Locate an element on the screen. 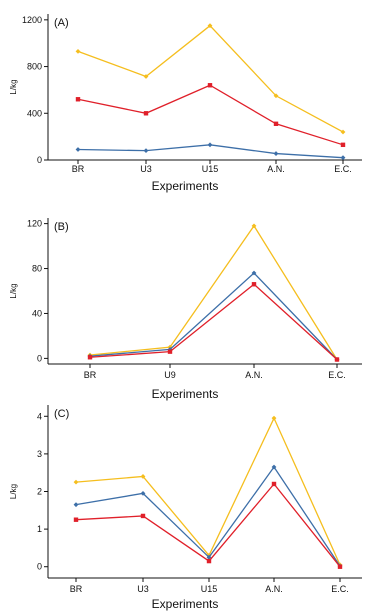 The width and height of the screenshot is (376, 611). y-tick-label: 3 is located at coordinates (39, 454).